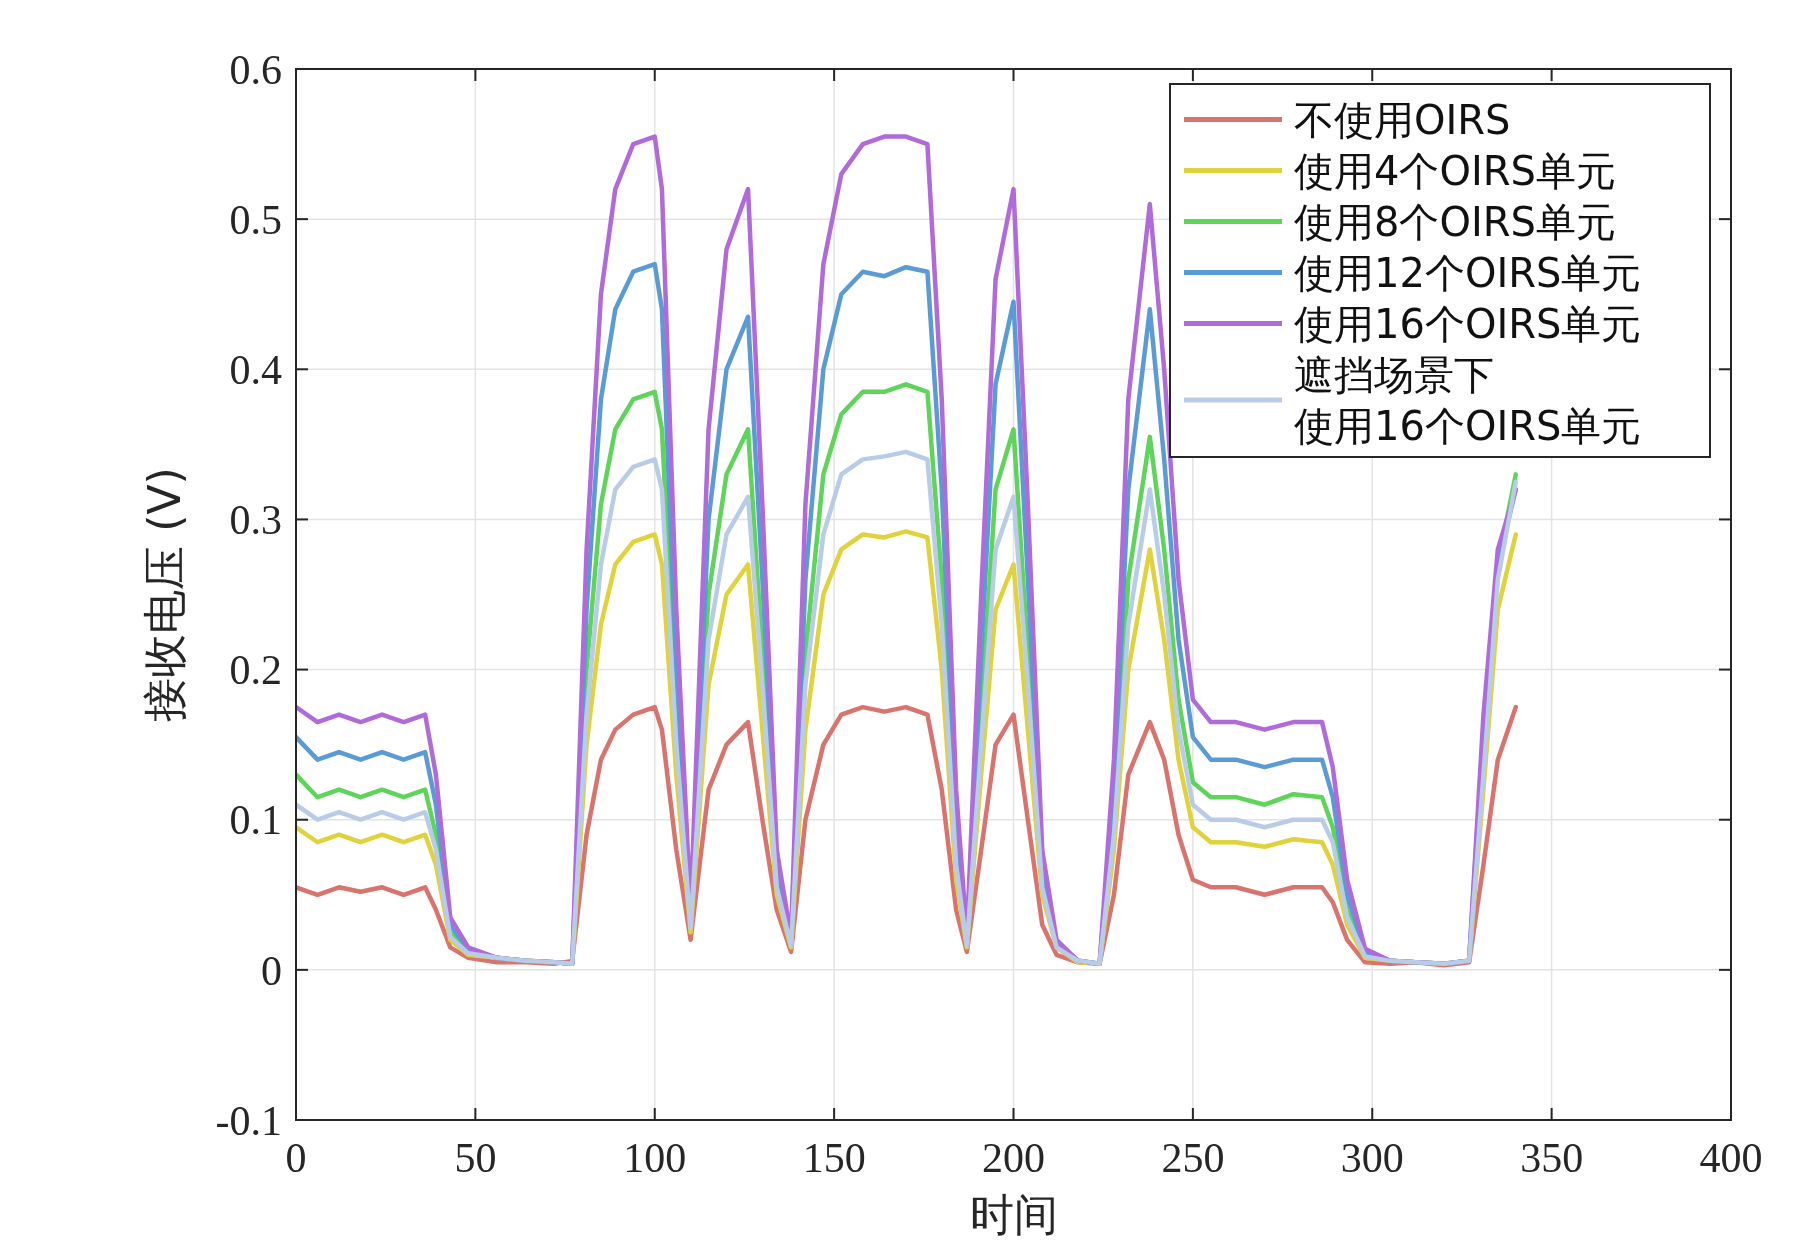 The image size is (1799, 1248). Describe the element at coordinates (1193, 1158) in the screenshot. I see `x-tick-label: 250` at that location.